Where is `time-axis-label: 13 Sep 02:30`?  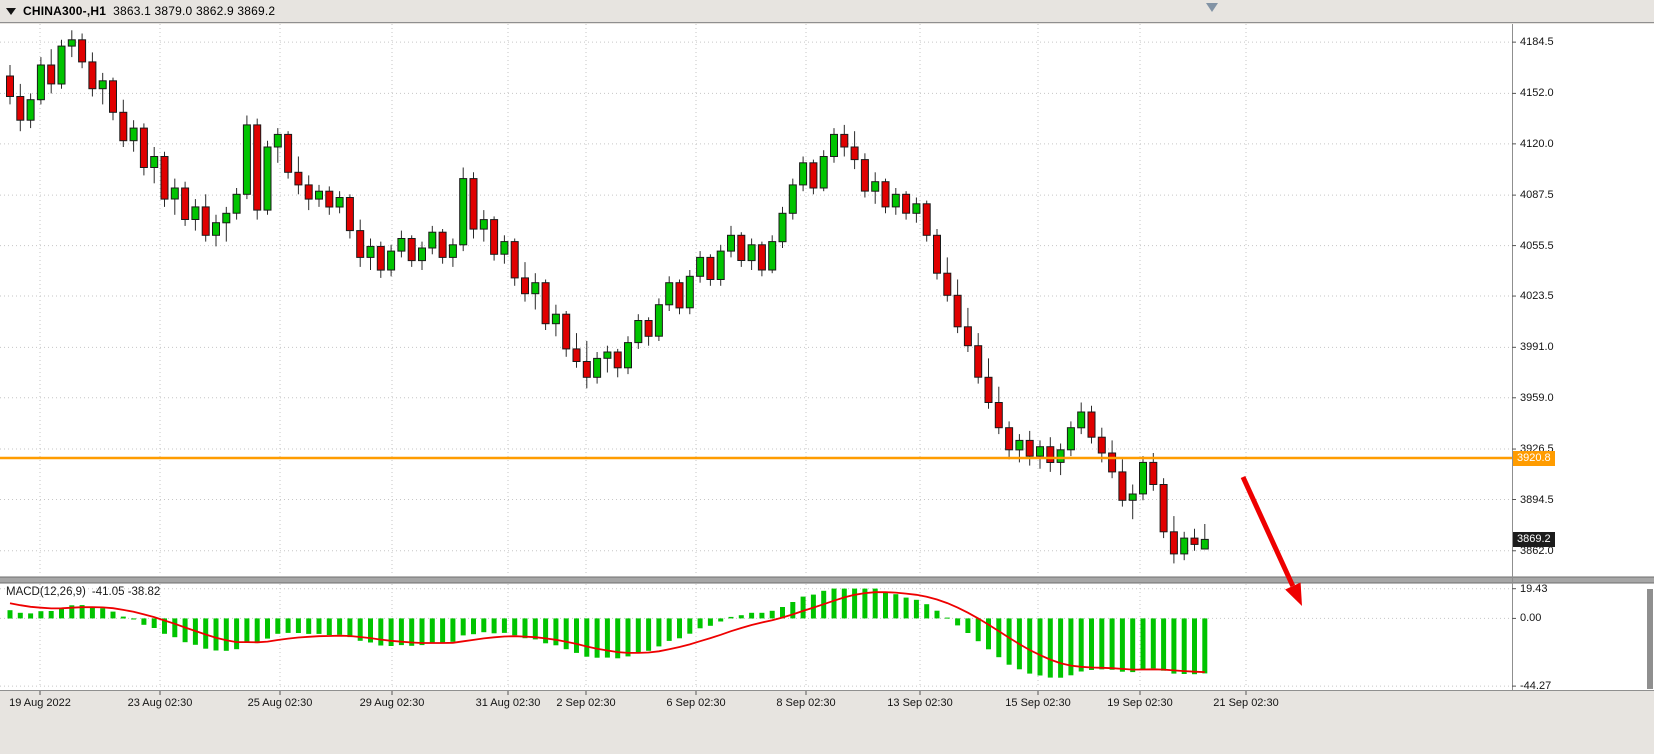
time-axis-label: 13 Sep 02:30 is located at coordinates (920, 703).